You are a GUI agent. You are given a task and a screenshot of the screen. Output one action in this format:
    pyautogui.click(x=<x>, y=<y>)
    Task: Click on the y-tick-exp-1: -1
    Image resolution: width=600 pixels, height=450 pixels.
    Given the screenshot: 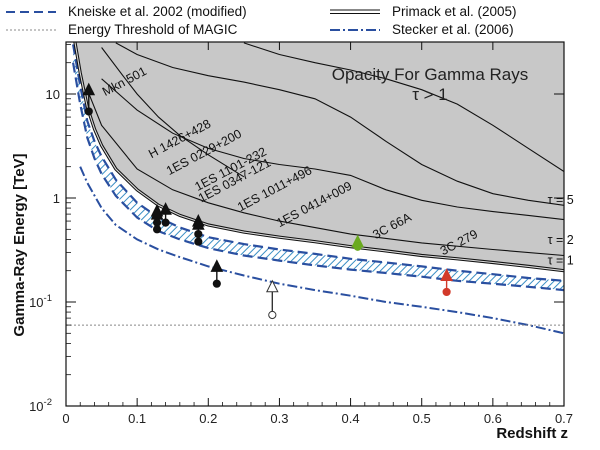 What is the action you would take?
    pyautogui.click(x=48, y=298)
    